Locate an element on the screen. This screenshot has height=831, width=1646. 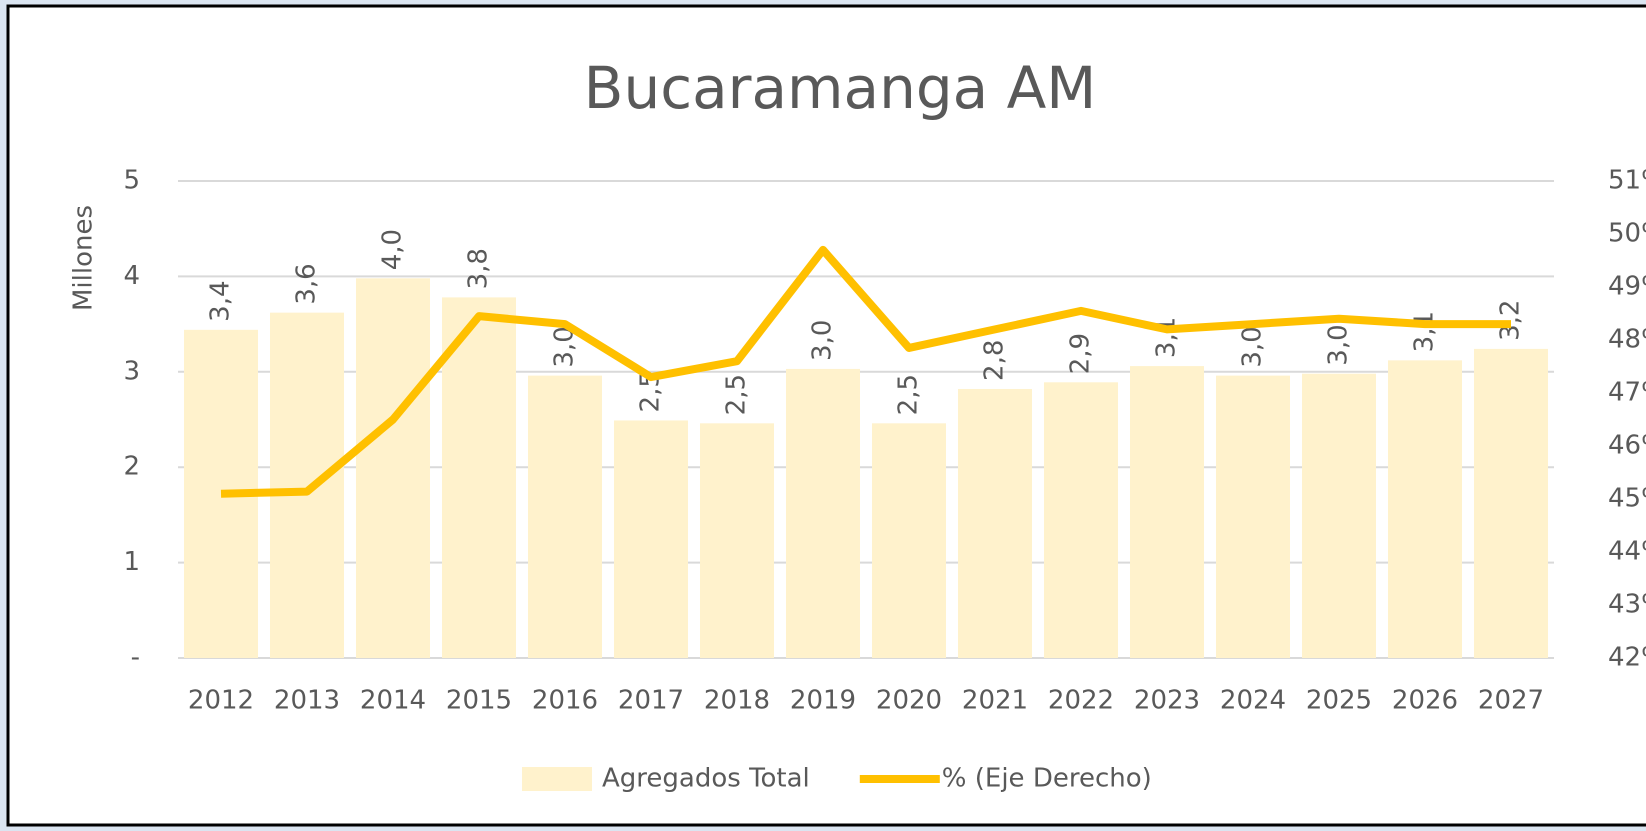
legend-swatch is located at coordinates (557, 779).